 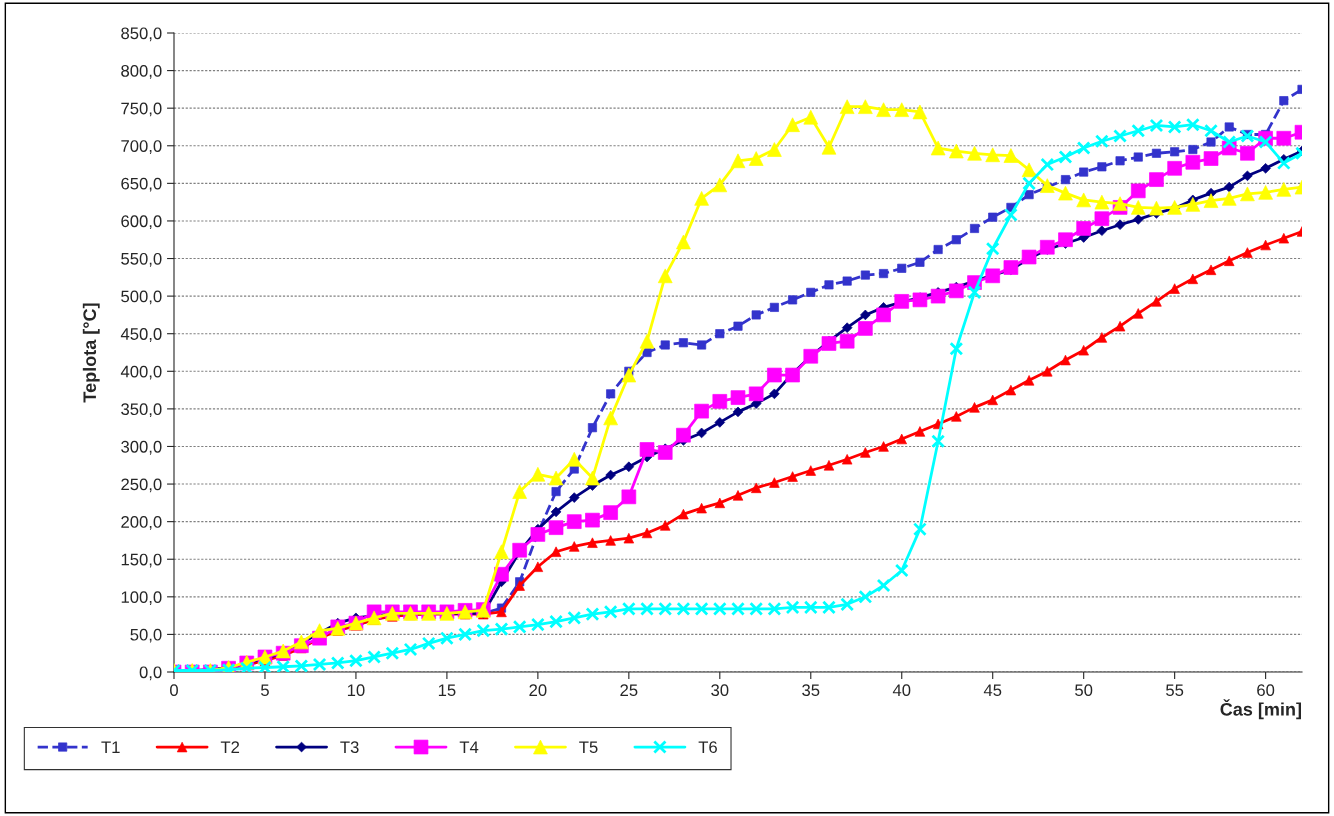 What do you see at coordinates (538, 690) in the screenshot?
I see `x-tick-label: 20` at bounding box center [538, 690].